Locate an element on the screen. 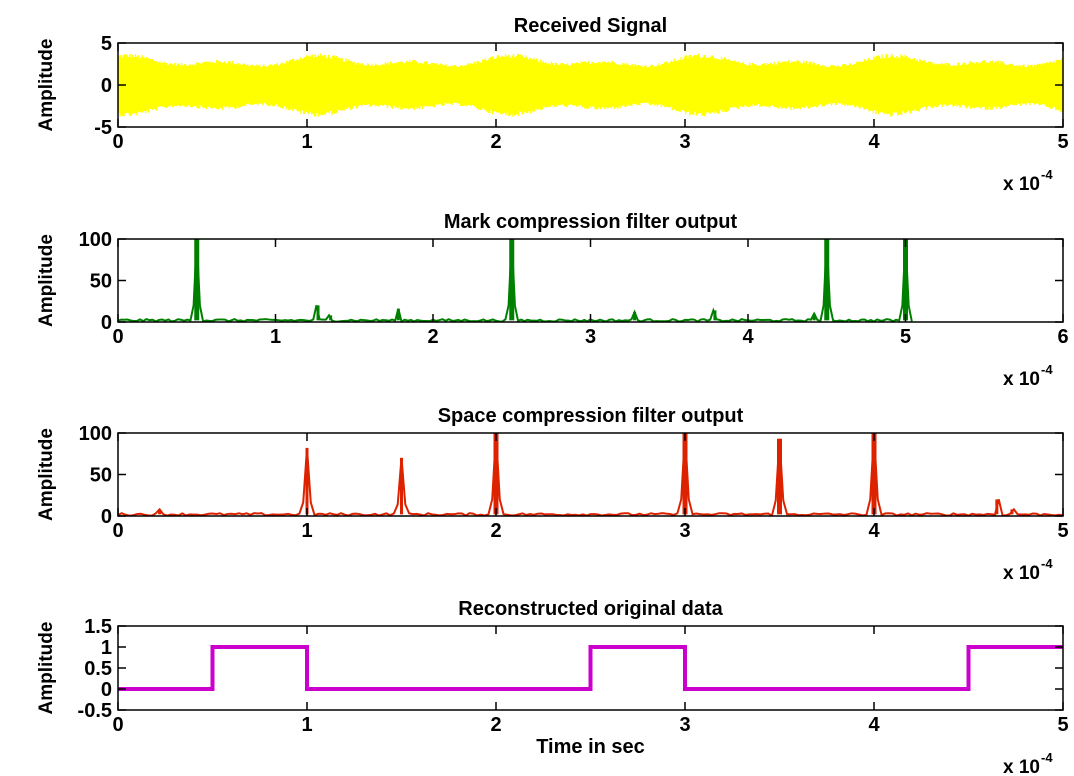  y-tick-label: 5 is located at coordinates (106, 44).